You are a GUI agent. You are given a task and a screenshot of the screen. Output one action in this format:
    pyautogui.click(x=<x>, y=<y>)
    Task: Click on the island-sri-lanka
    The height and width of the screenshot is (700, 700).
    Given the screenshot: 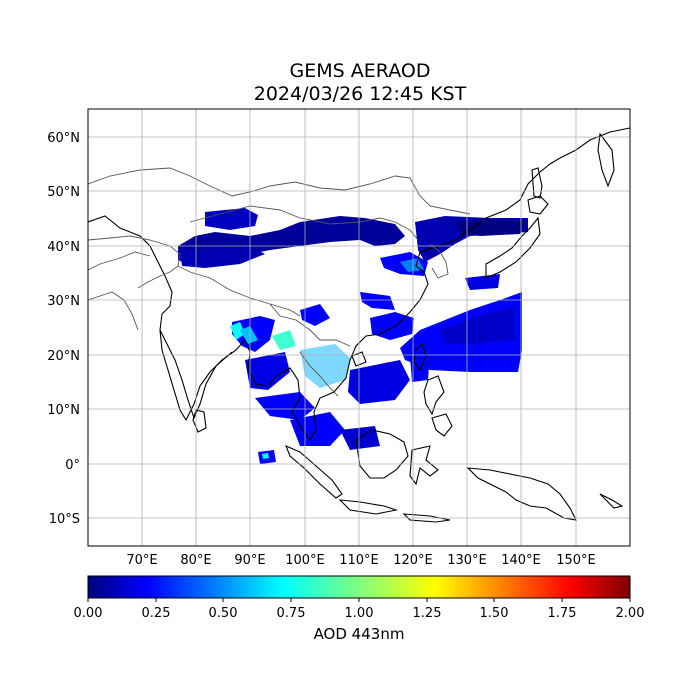 What is the action you would take?
    pyautogui.click(x=199, y=421)
    